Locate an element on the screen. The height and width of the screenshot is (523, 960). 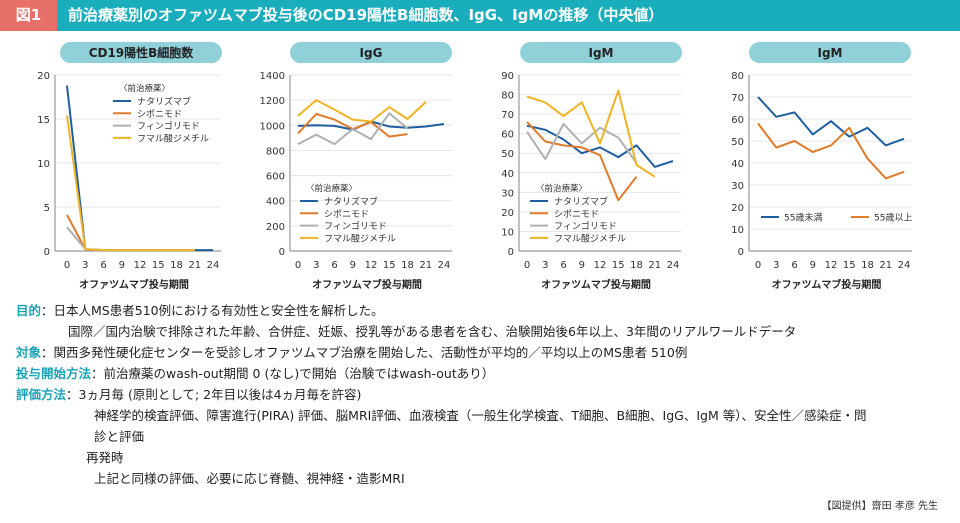
eval-detail-cont: 診と評価 is located at coordinates (119, 436).